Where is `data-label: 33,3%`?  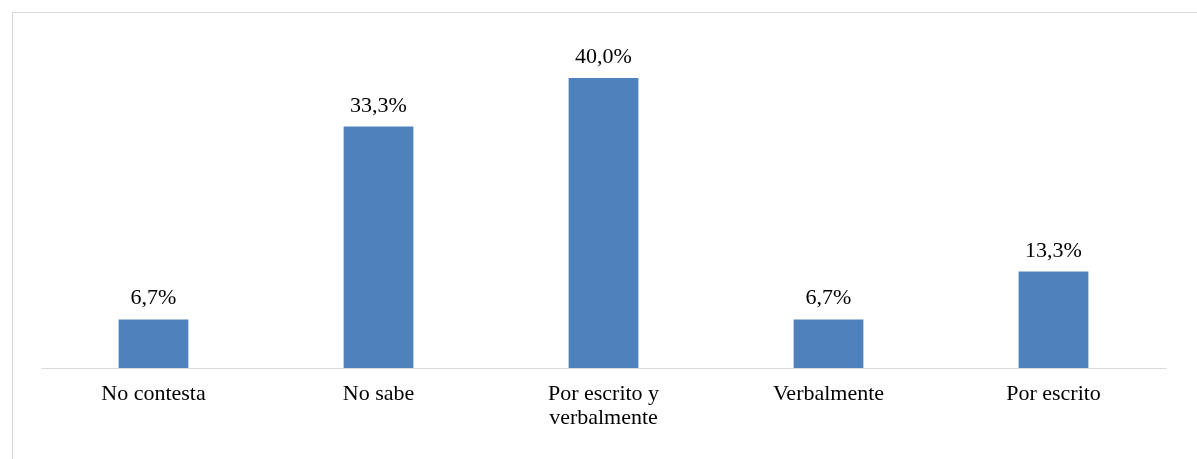
data-label: 33,3% is located at coordinates (378, 104).